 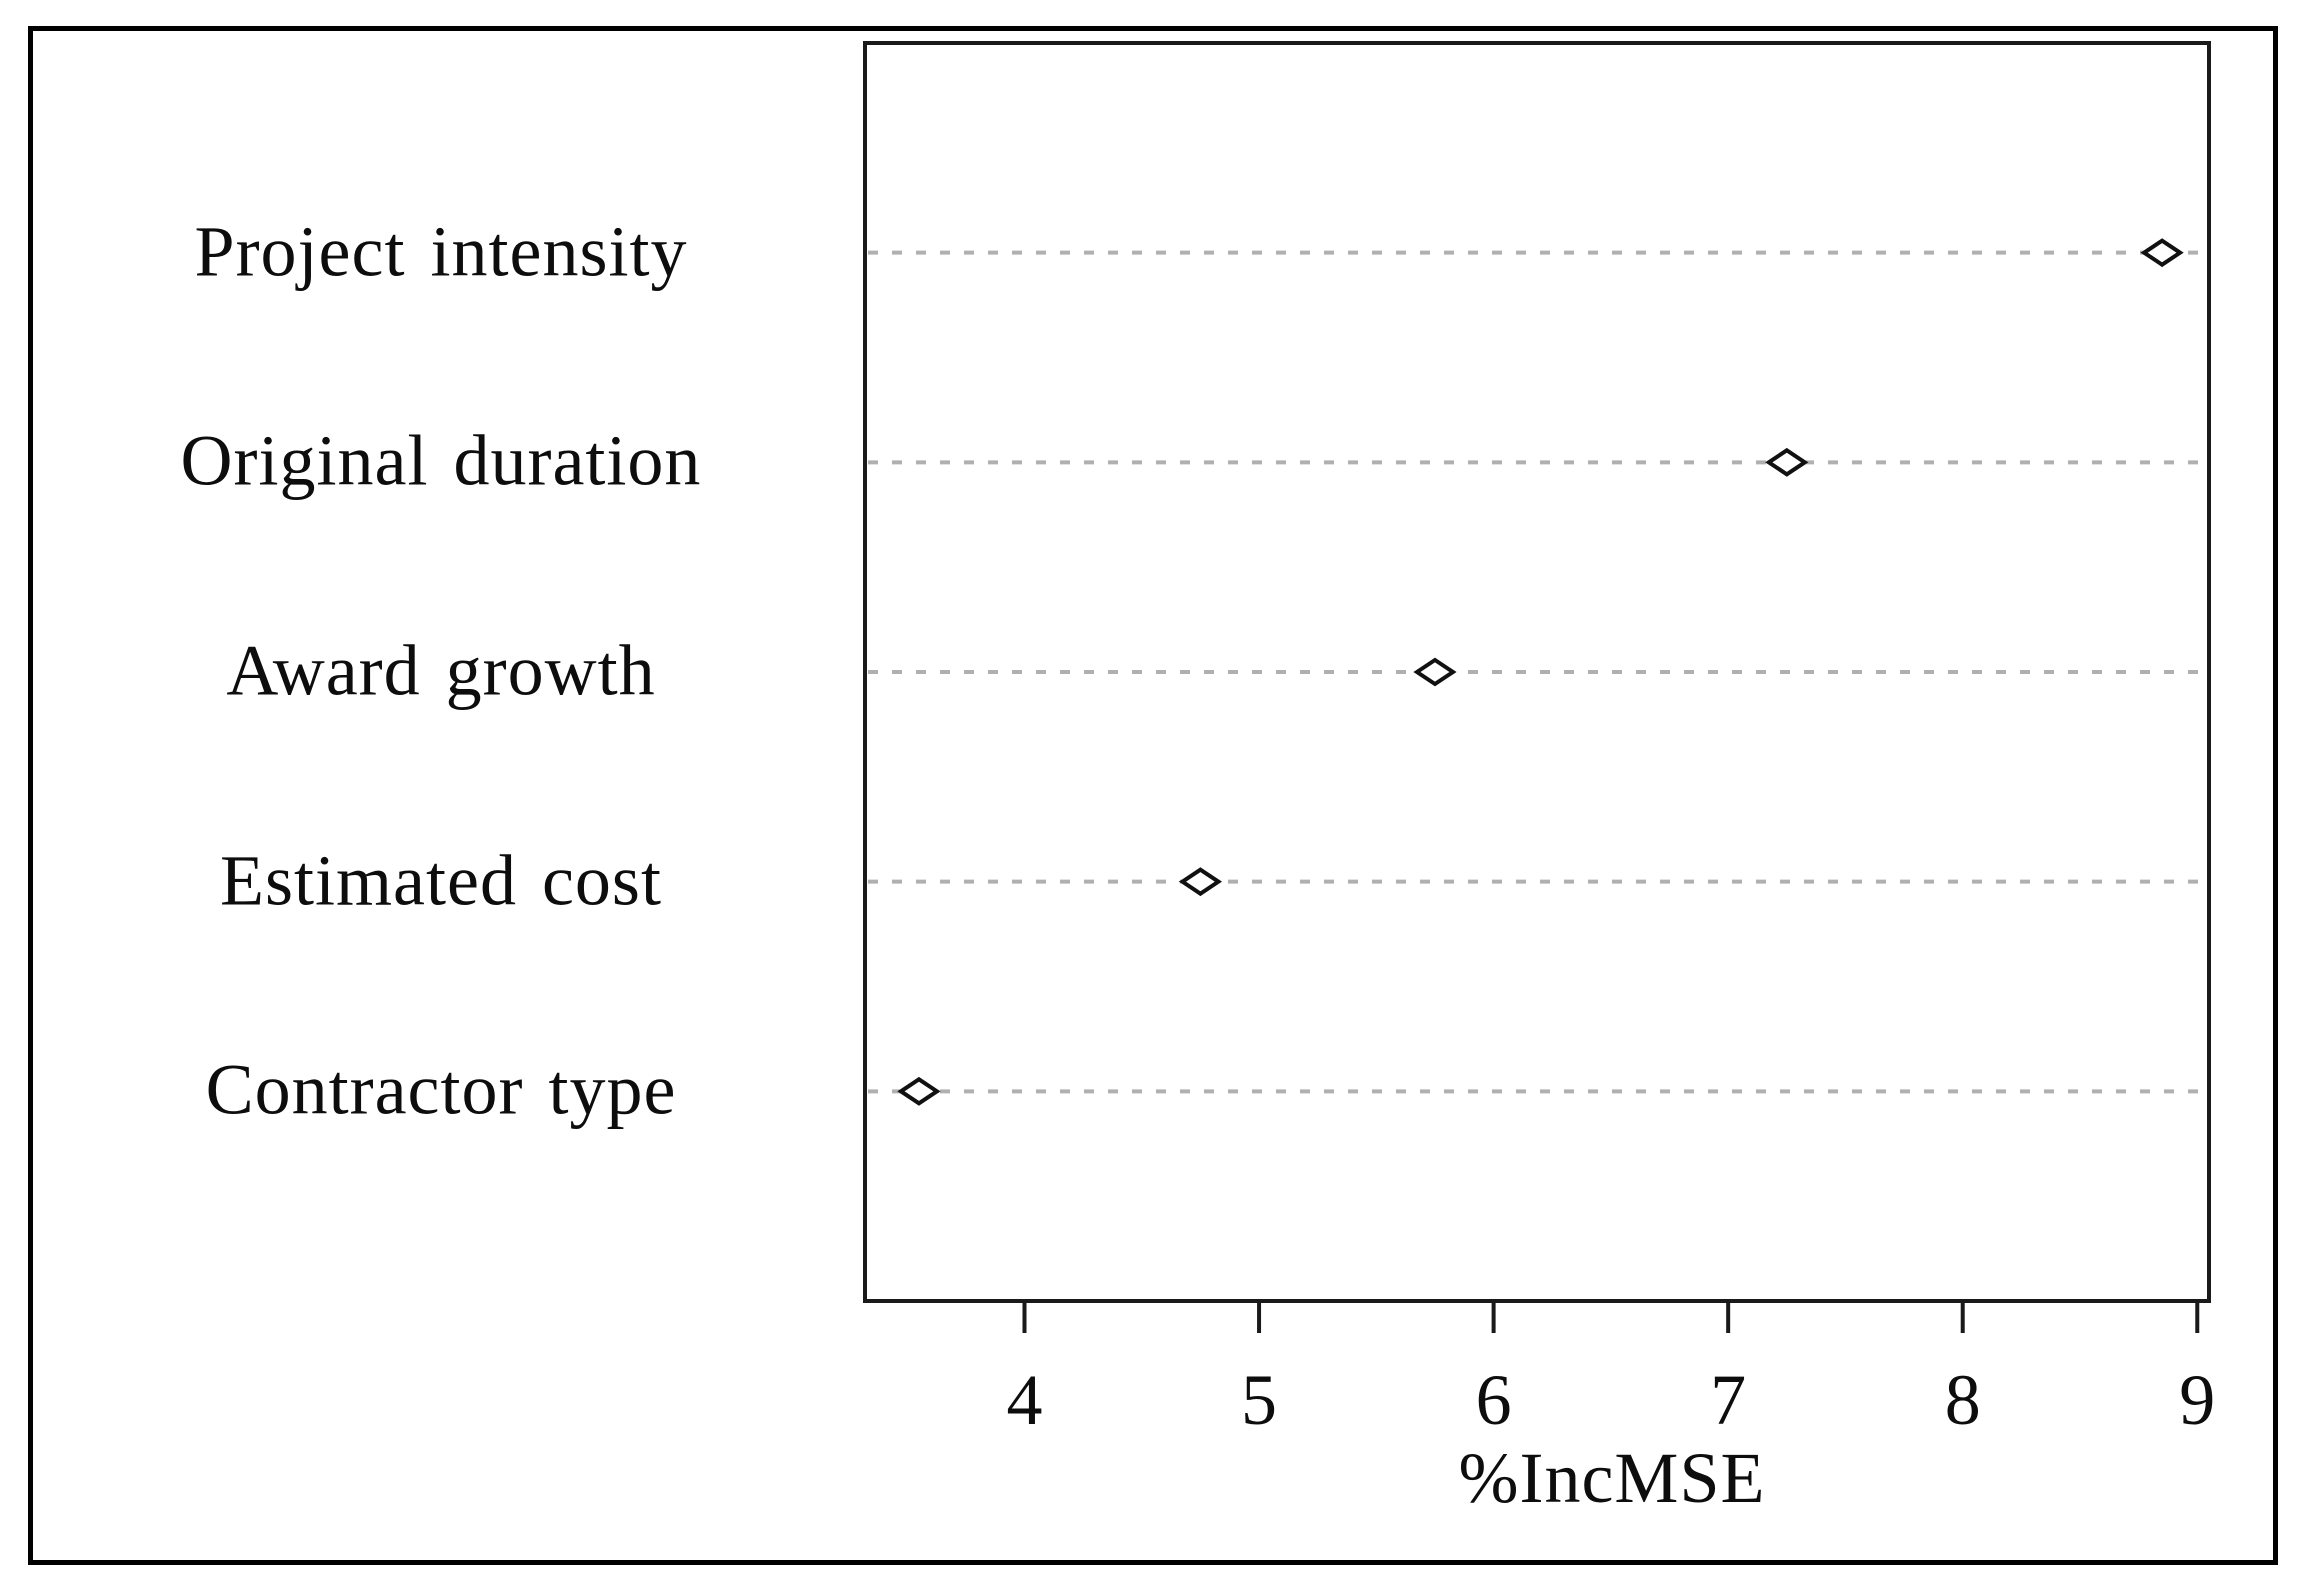 What do you see at coordinates (2197, 1400) in the screenshot?
I see `x-tick-label: 9` at bounding box center [2197, 1400].